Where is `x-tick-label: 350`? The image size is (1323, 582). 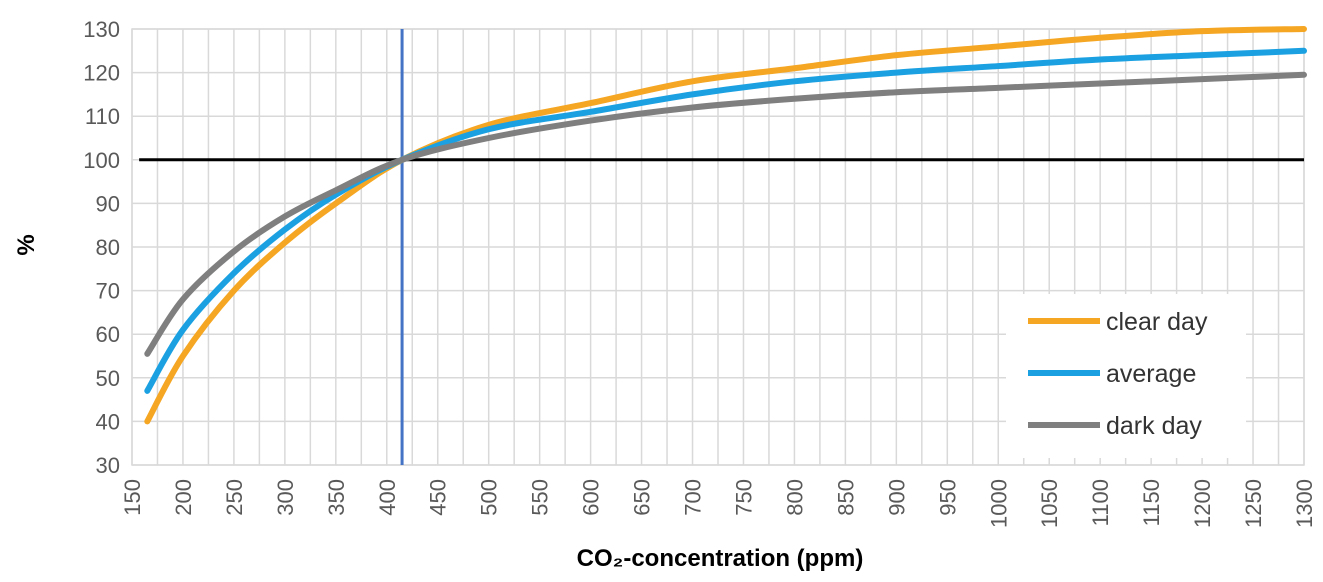 x-tick-label: 350 is located at coordinates (336, 497).